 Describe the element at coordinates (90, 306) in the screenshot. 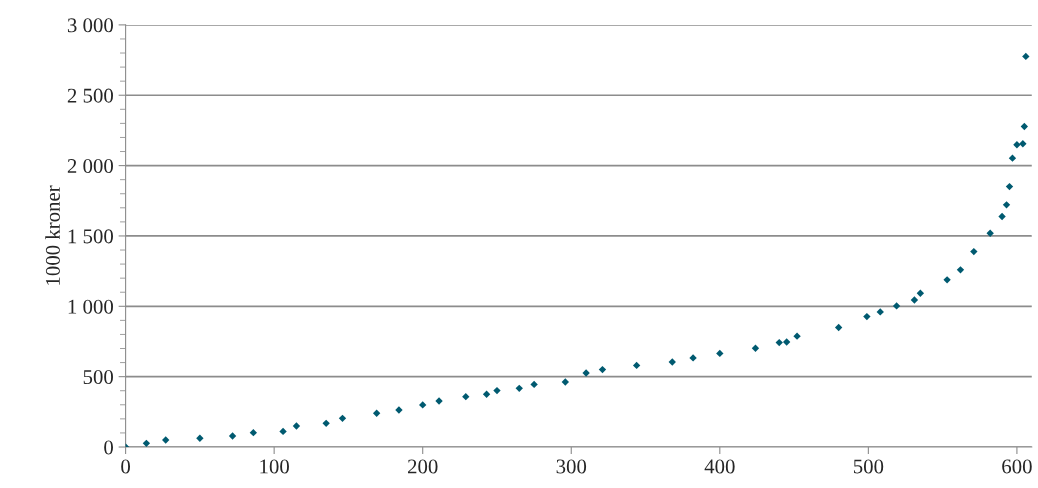

I see `y-tick-label: 1 000` at that location.